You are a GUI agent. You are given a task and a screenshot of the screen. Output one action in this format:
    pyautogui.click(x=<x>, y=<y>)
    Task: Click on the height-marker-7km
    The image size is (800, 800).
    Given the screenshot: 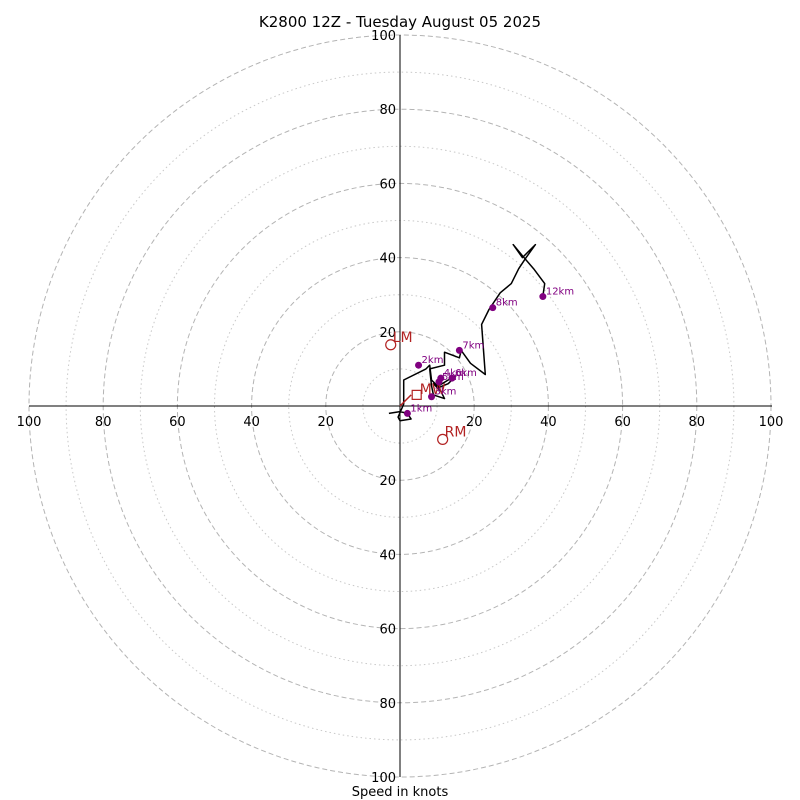 What is the action you would take?
    pyautogui.click(x=459, y=350)
    